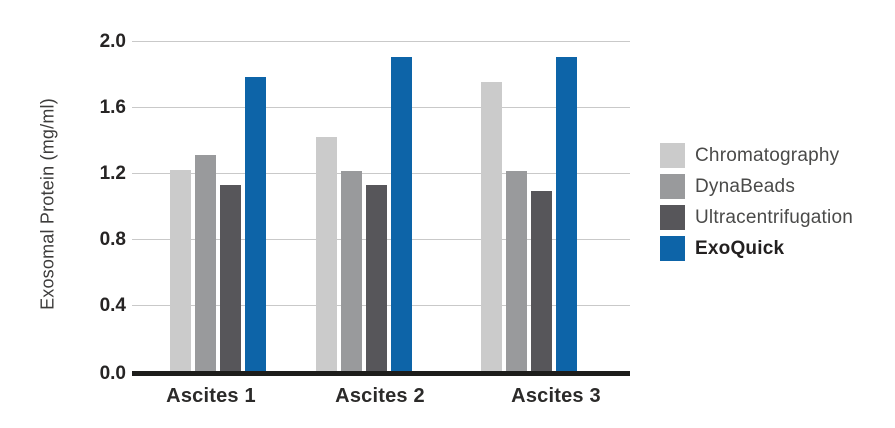 The width and height of the screenshot is (895, 428). Describe the element at coordinates (112, 173) in the screenshot. I see `y-tick-label: 1.2` at that location.